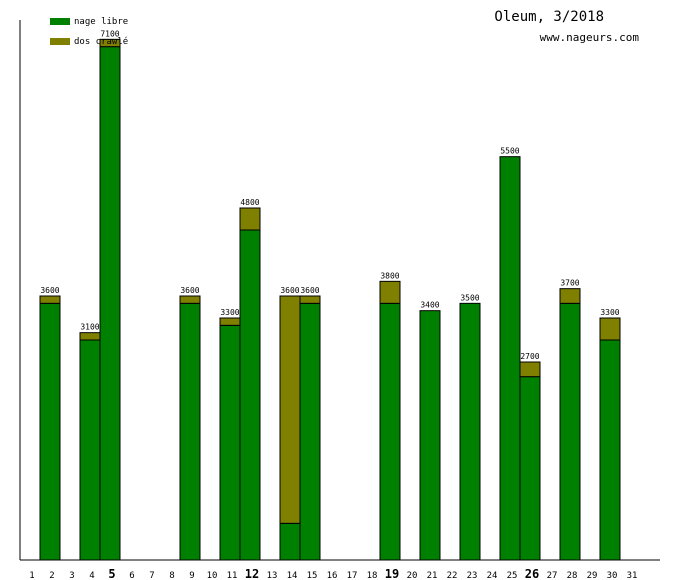 The image size is (680, 580). What do you see at coordinates (332, 575) in the screenshot?
I see `x-tick-label: 16` at bounding box center [332, 575].